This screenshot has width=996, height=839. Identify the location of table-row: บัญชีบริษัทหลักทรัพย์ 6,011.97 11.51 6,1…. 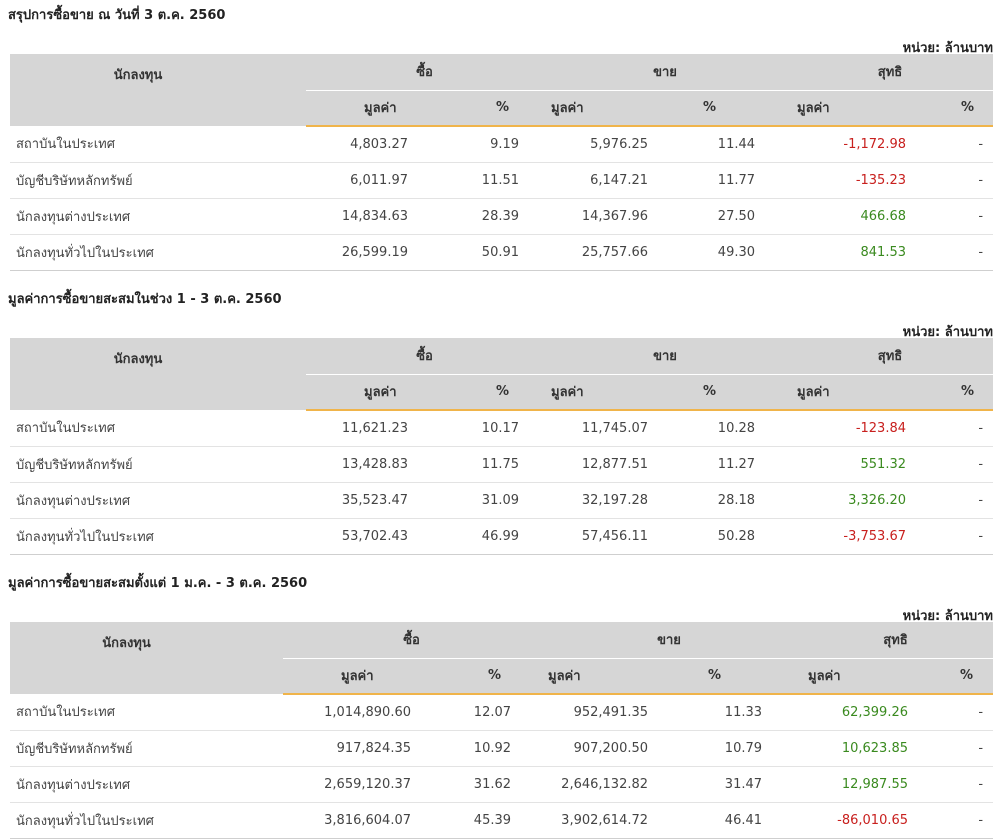
(502, 180).